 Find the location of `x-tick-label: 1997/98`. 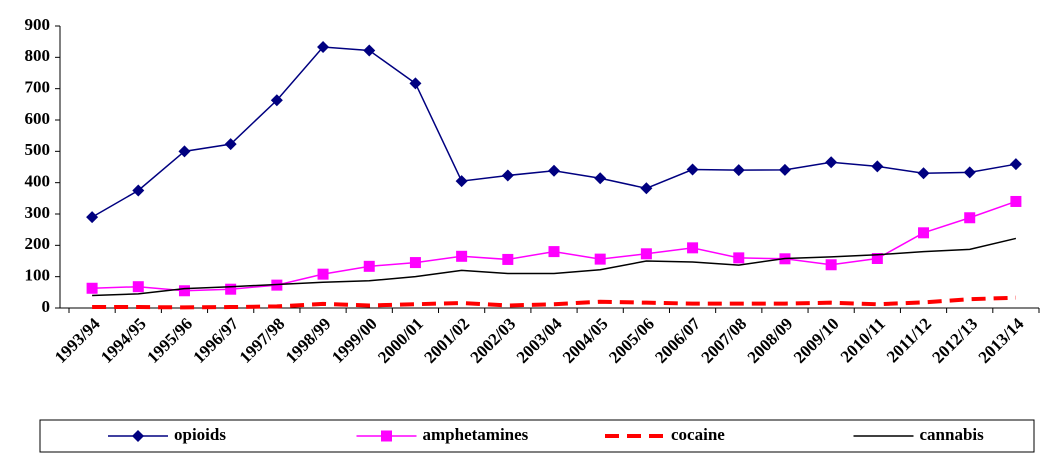

x-tick-label: 1997/98 is located at coordinates (262, 340).